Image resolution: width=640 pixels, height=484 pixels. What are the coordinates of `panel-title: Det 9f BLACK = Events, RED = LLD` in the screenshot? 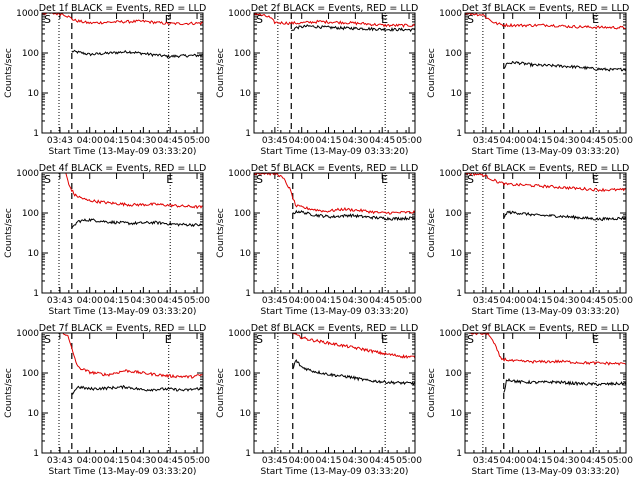 It's located at (546, 328).